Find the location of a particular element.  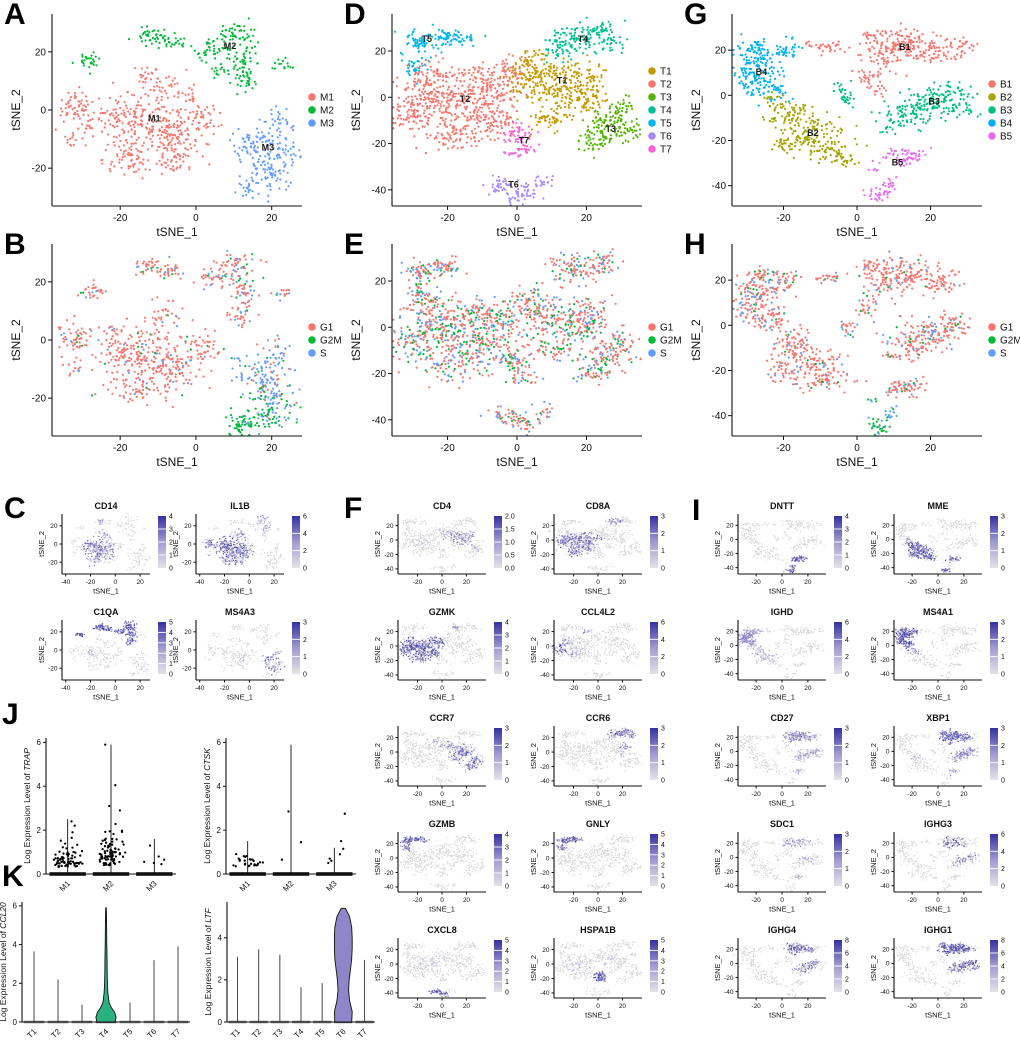

legend-A: M1 M2 M3 is located at coordinates (321, 111).